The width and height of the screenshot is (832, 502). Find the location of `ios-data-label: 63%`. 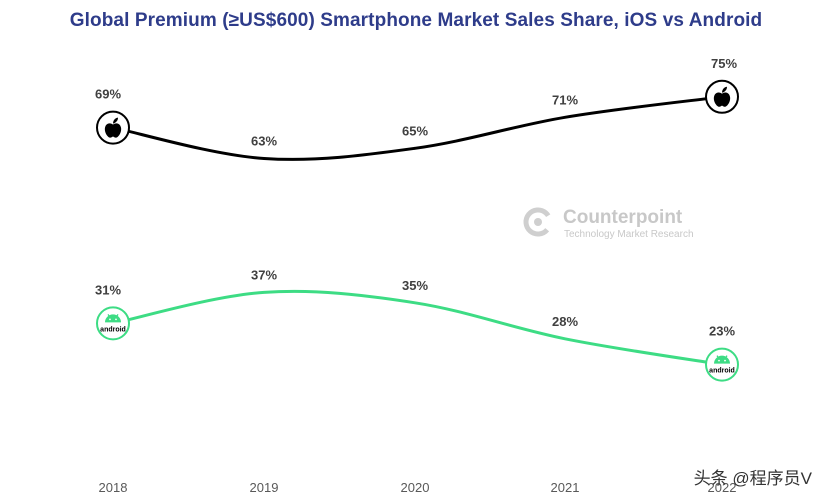

ios-data-label: 63% is located at coordinates (264, 141).